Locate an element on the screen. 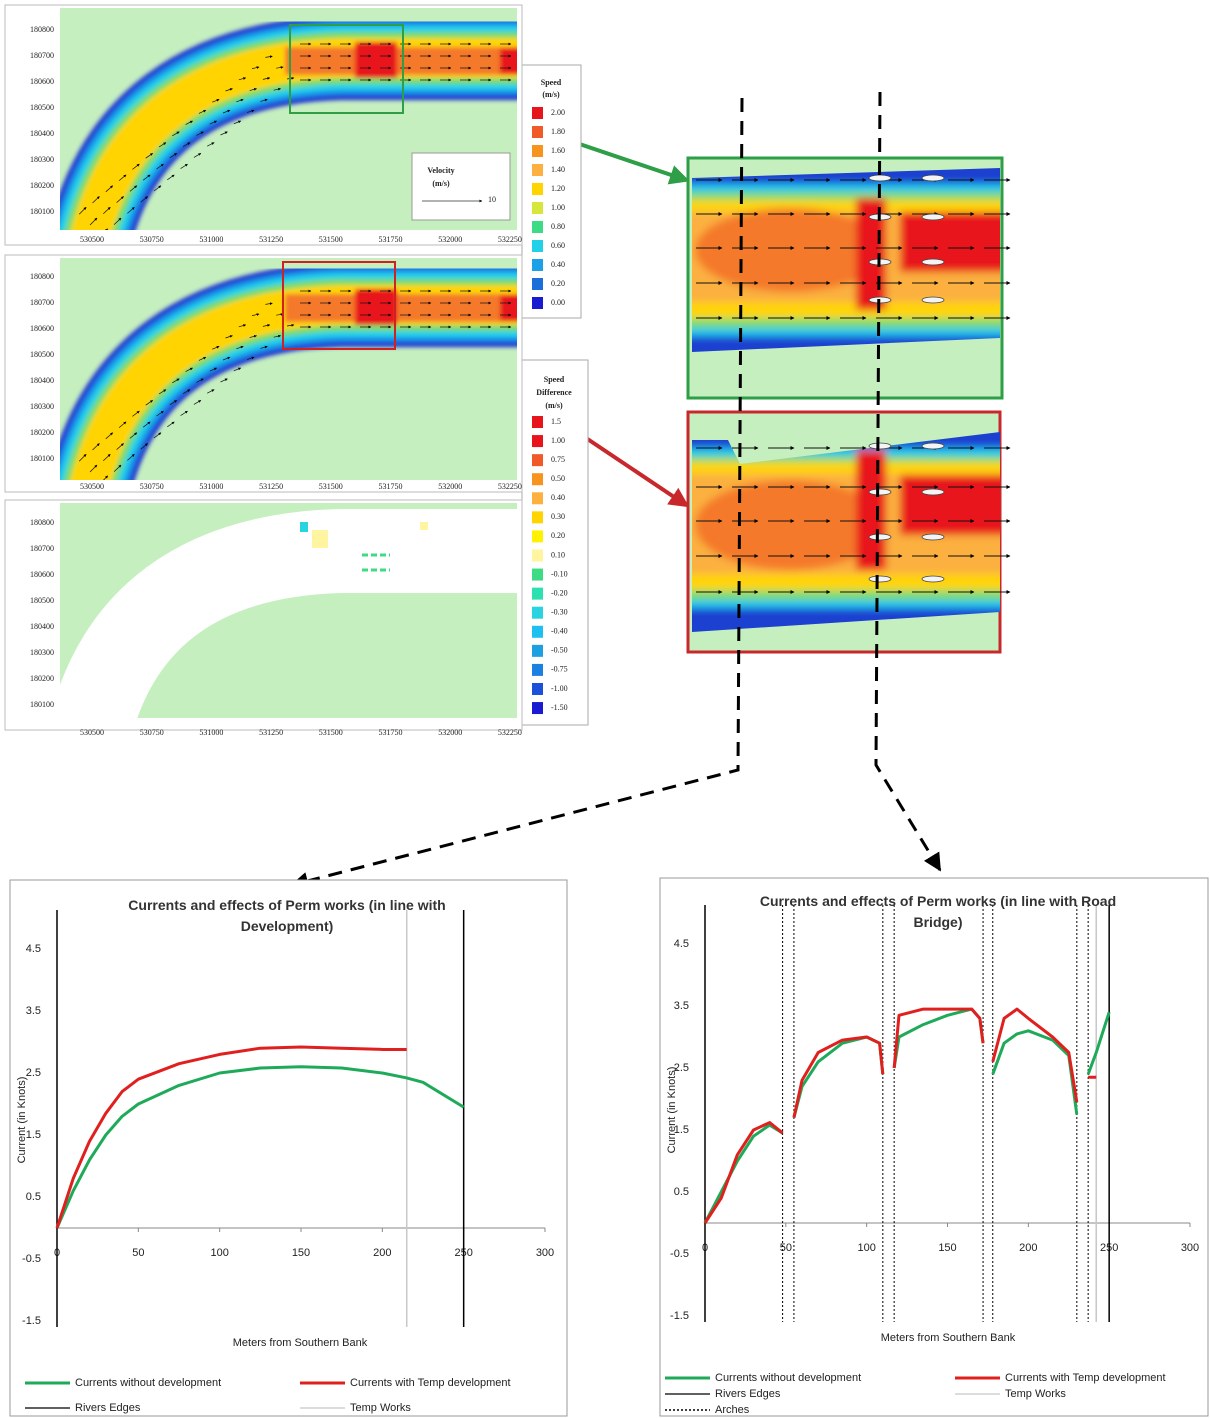  legend-label: 0.60 is located at coordinates (558, 245).